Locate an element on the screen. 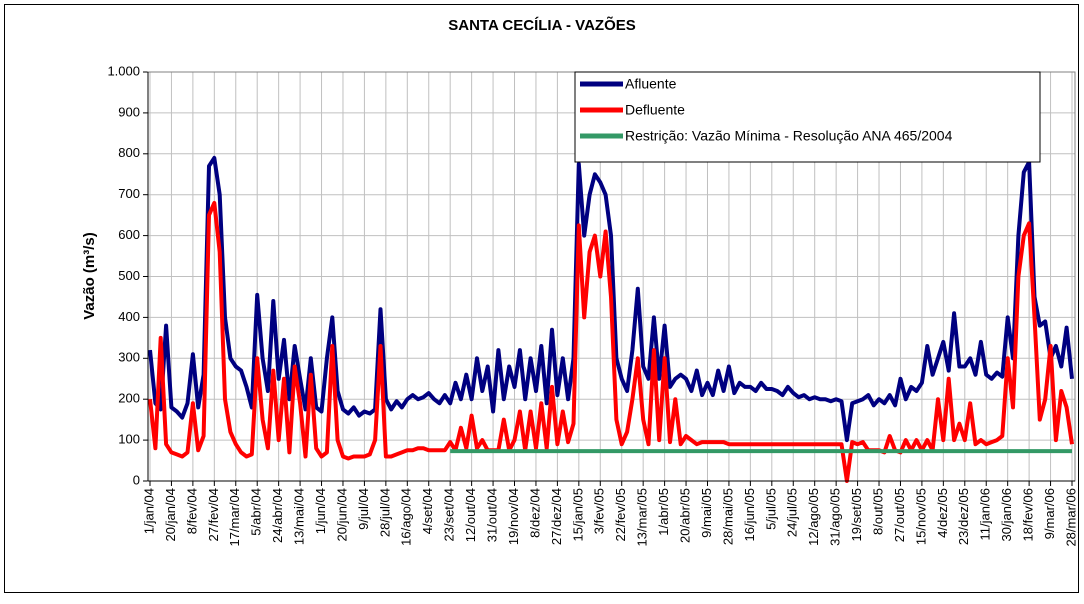 This screenshot has width=1084, height=604. x-tick-label: 3/fev/05 is located at coordinates (599, 511).